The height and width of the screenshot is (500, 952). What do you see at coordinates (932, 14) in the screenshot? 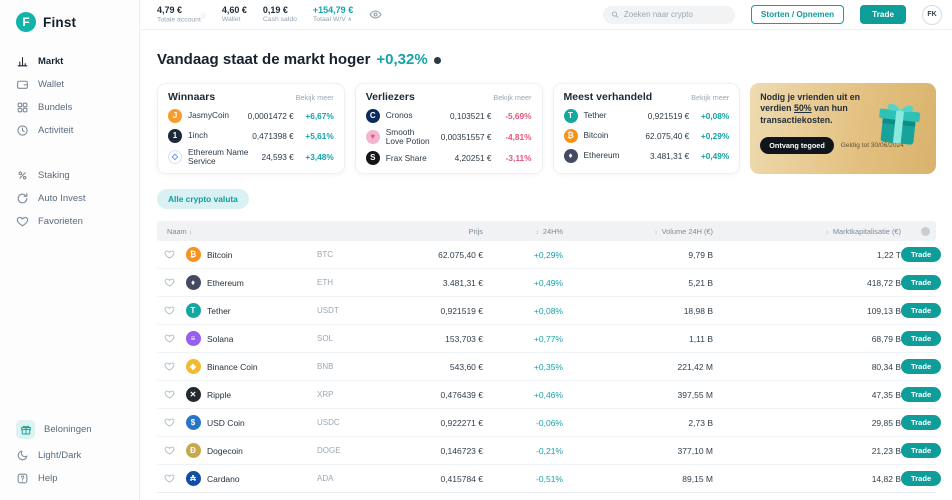
I see `avatar: FK` at bounding box center [932, 14].